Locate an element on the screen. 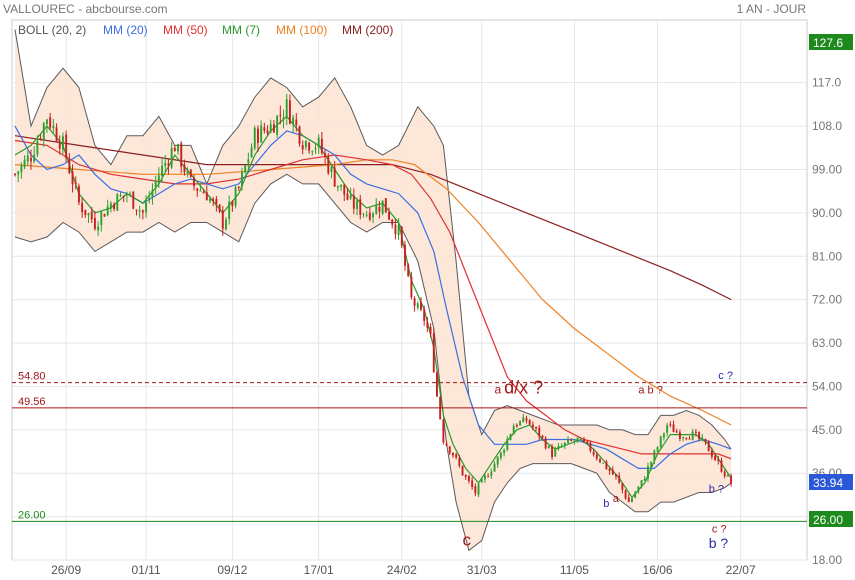 The height and width of the screenshot is (580, 855). svg-text: 26.00 is located at coordinates (828, 520).